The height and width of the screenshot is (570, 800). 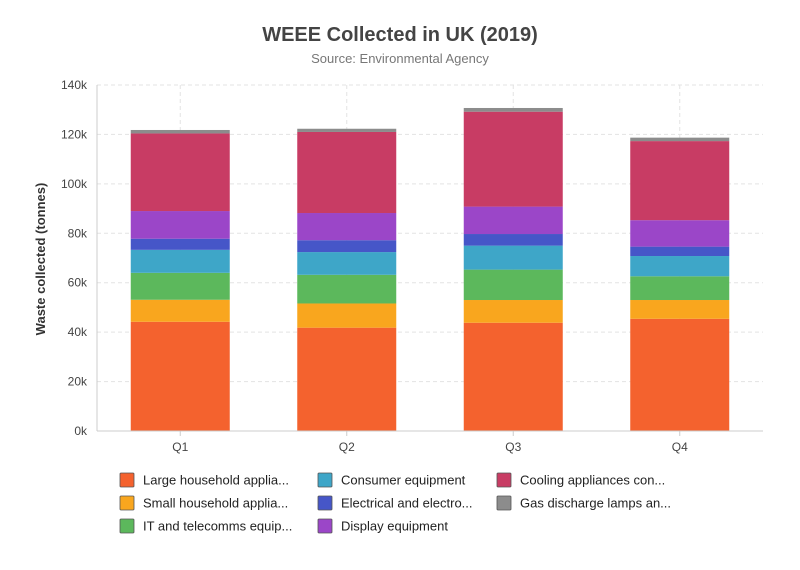 What do you see at coordinates (74, 85) in the screenshot?
I see `y-tick-label: 140k` at bounding box center [74, 85].